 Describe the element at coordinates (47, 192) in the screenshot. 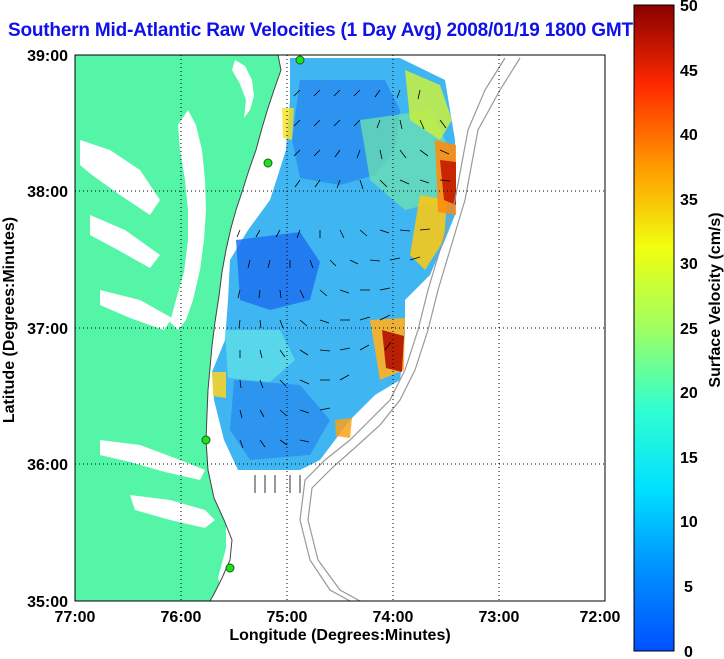

I see `y-tick-label: 38:00` at that location.